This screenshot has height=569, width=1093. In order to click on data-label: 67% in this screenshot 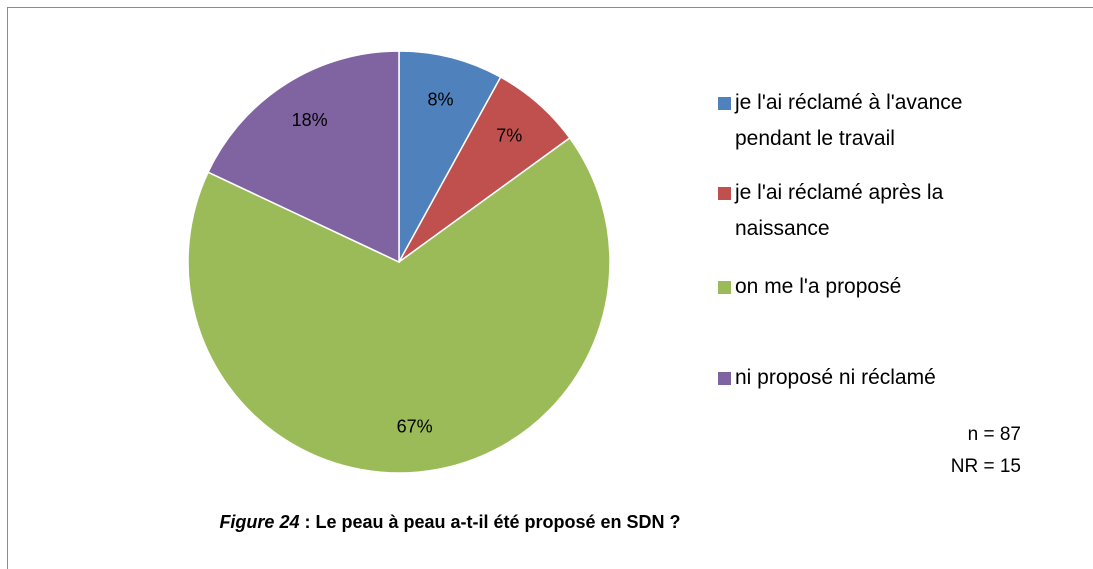, I will do `click(415, 427)`.